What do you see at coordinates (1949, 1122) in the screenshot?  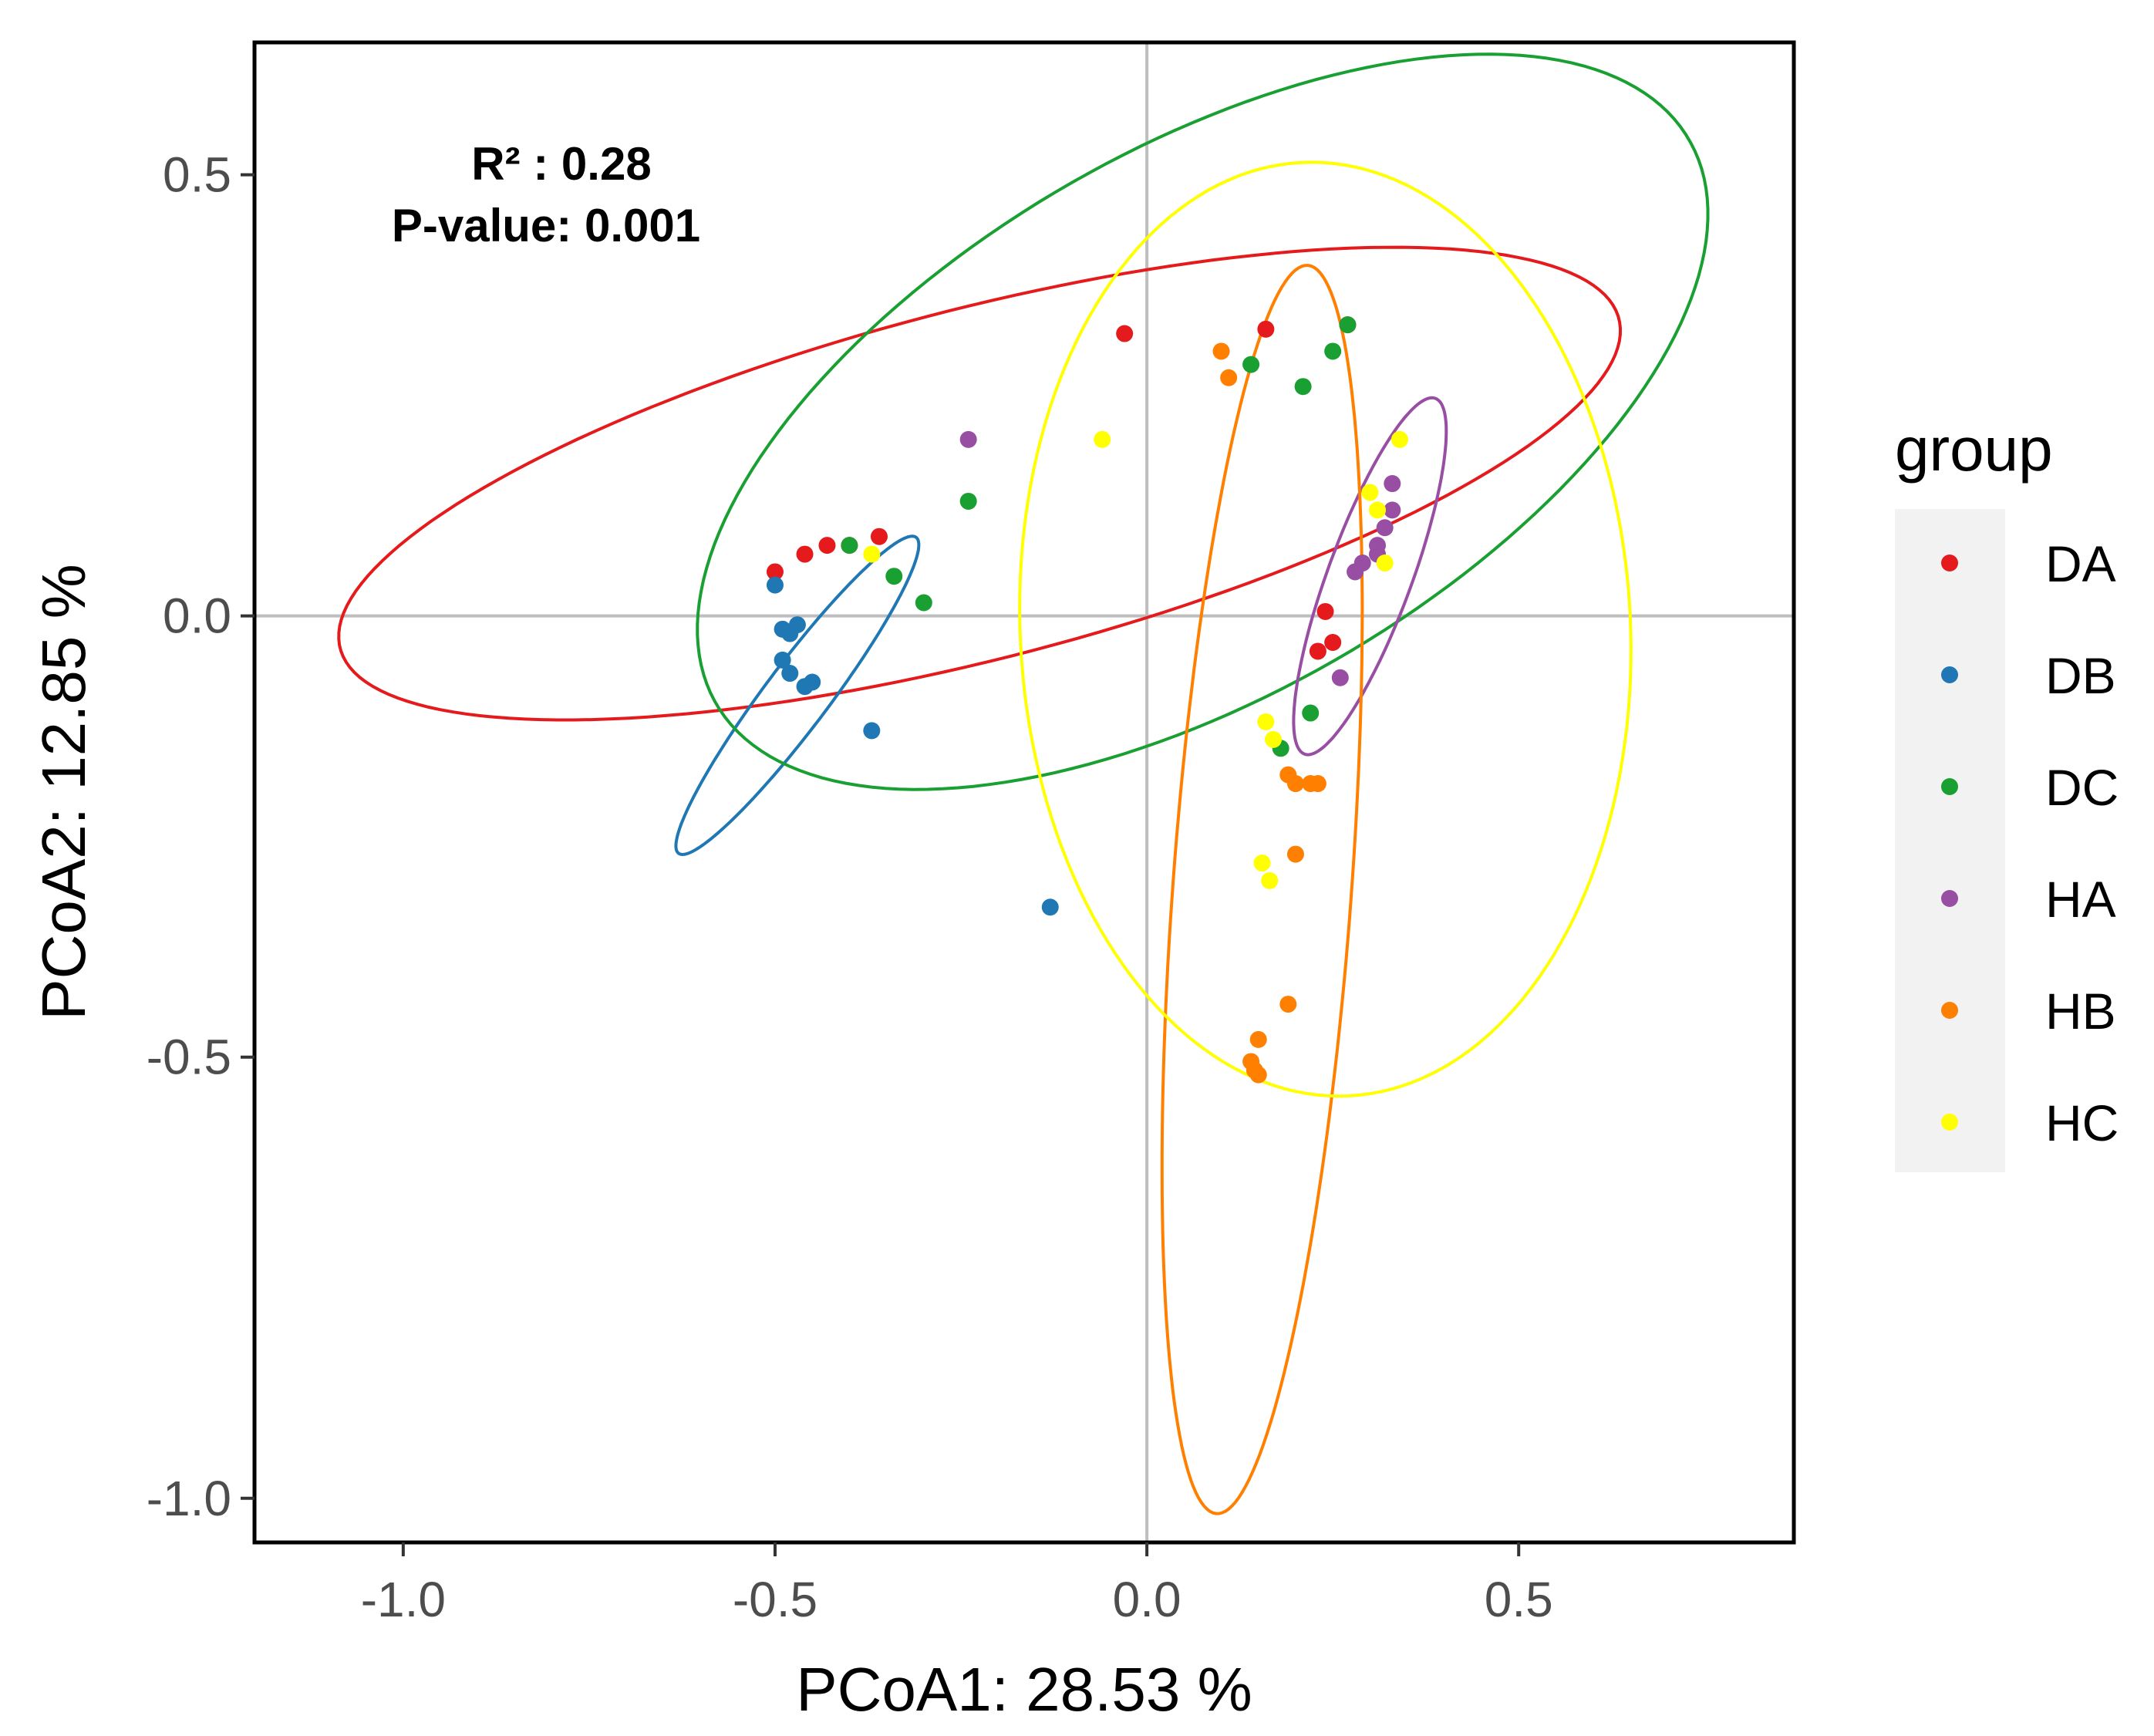 I see `legend-key-hc` at bounding box center [1949, 1122].